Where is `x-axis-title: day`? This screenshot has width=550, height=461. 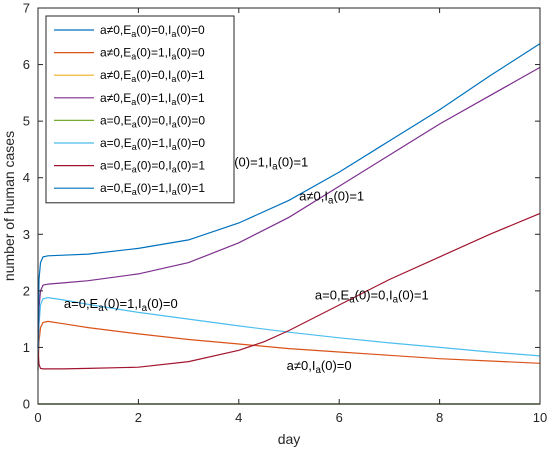
x-axis-title: day is located at coordinates (289, 439).